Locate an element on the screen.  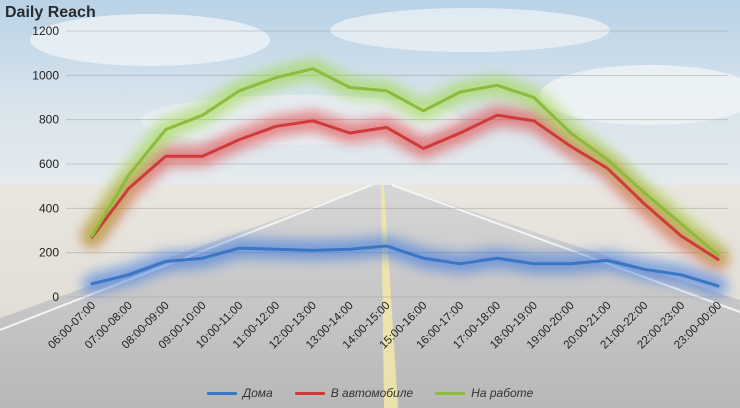
series-line is located at coordinates (405, 266).